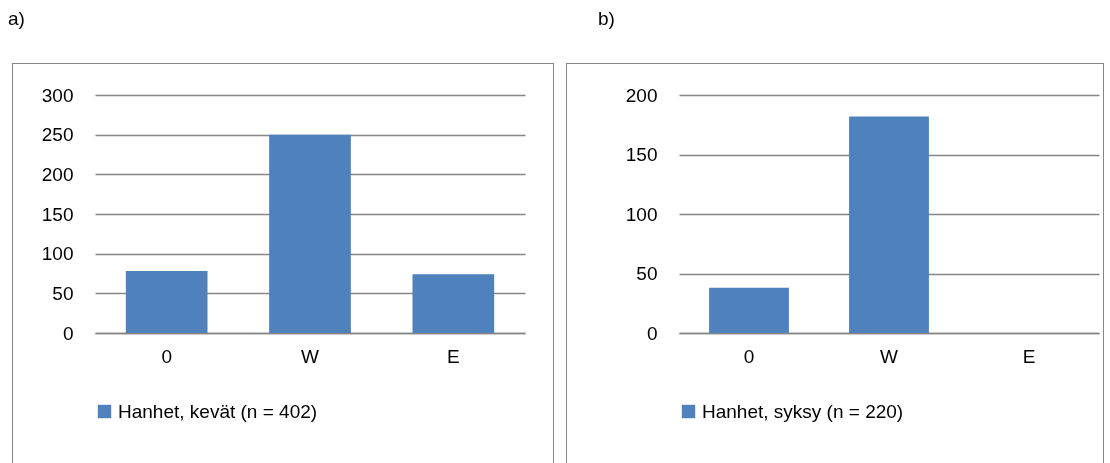 This screenshot has height=463, width=1110. I want to click on legend-label: Hanhet, syksy (n = 220), so click(803, 411).